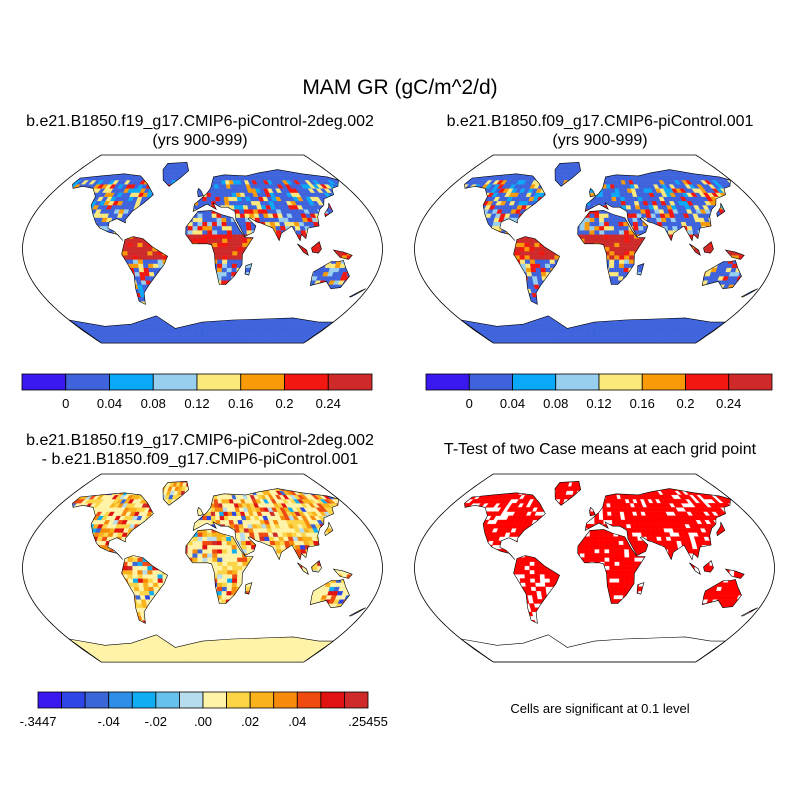  Describe the element at coordinates (109, 403) in the screenshot. I see `colorbar-tick-label: 0.04` at that location.